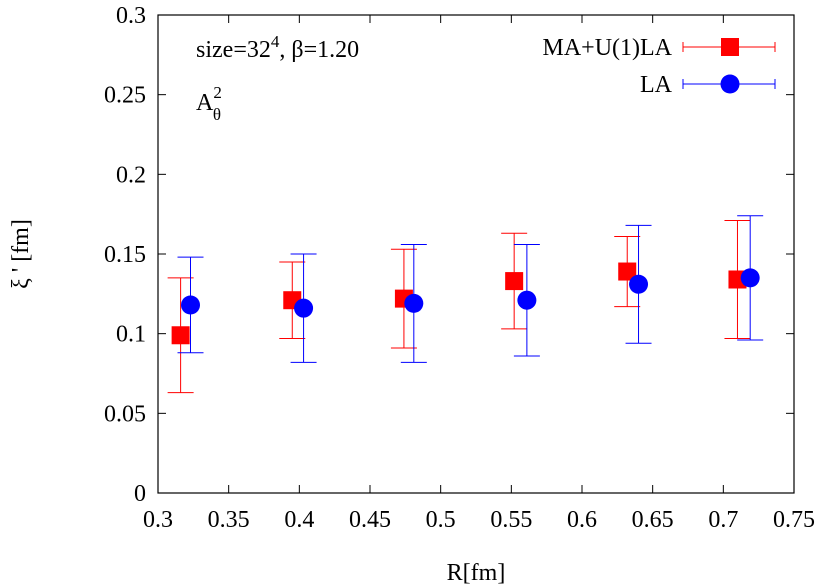 Image resolution: width=830 pixels, height=588 pixels. Describe the element at coordinates (511, 520) in the screenshot. I see `x-tick-label: 0.55` at that location.